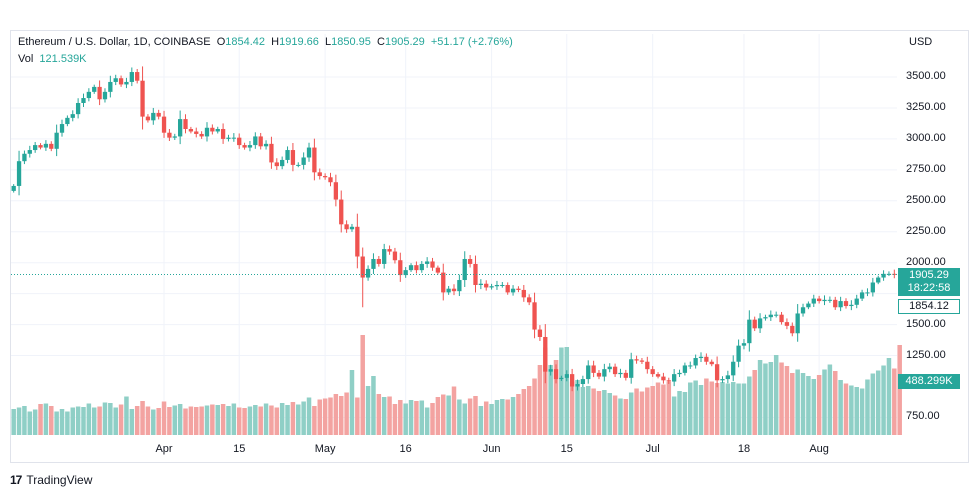 Image resolution: width=979 pixels, height=498 pixels. I want to click on close-value: 1905.29, so click(404, 42).